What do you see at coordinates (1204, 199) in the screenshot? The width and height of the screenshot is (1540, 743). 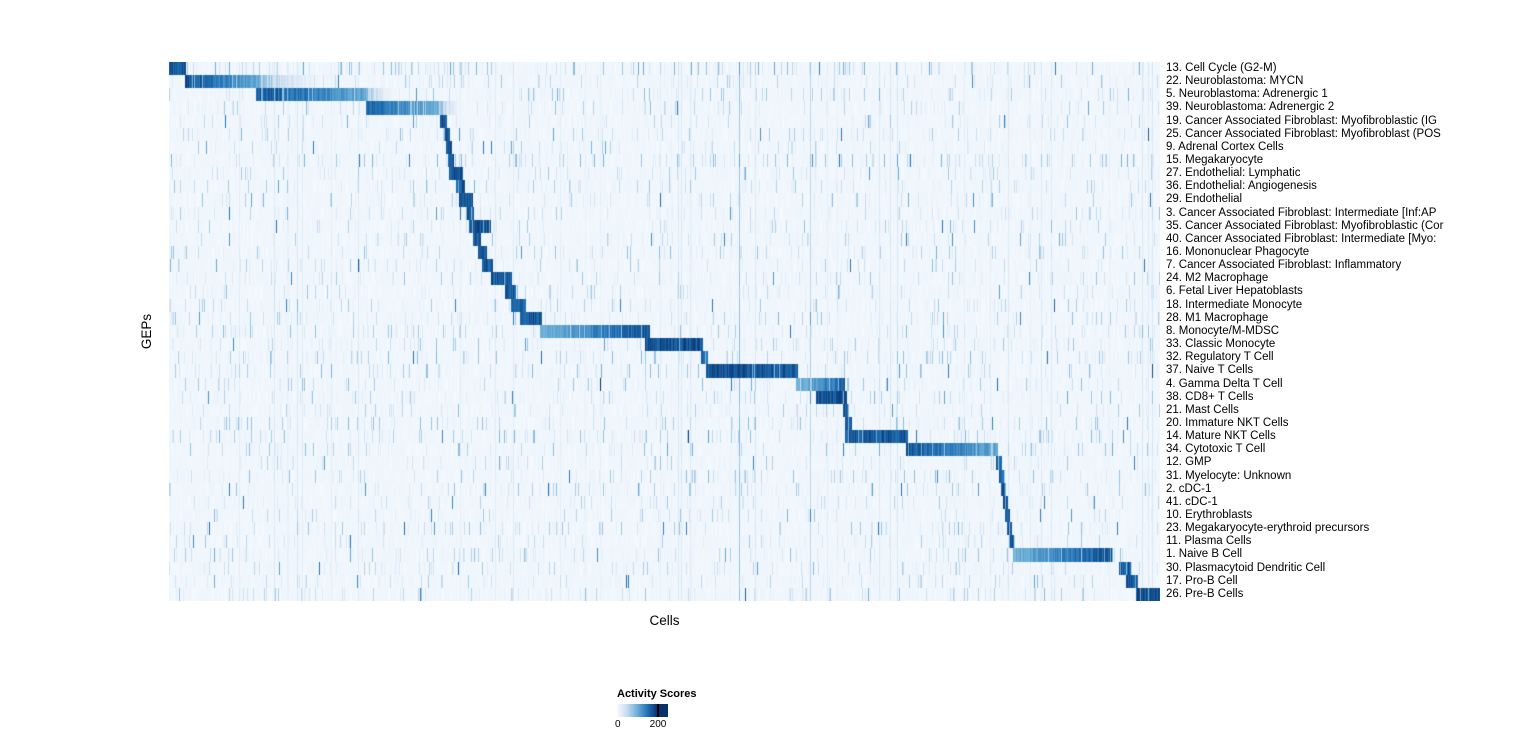 I see `row-label: 29. Endothelial` at bounding box center [1204, 199].